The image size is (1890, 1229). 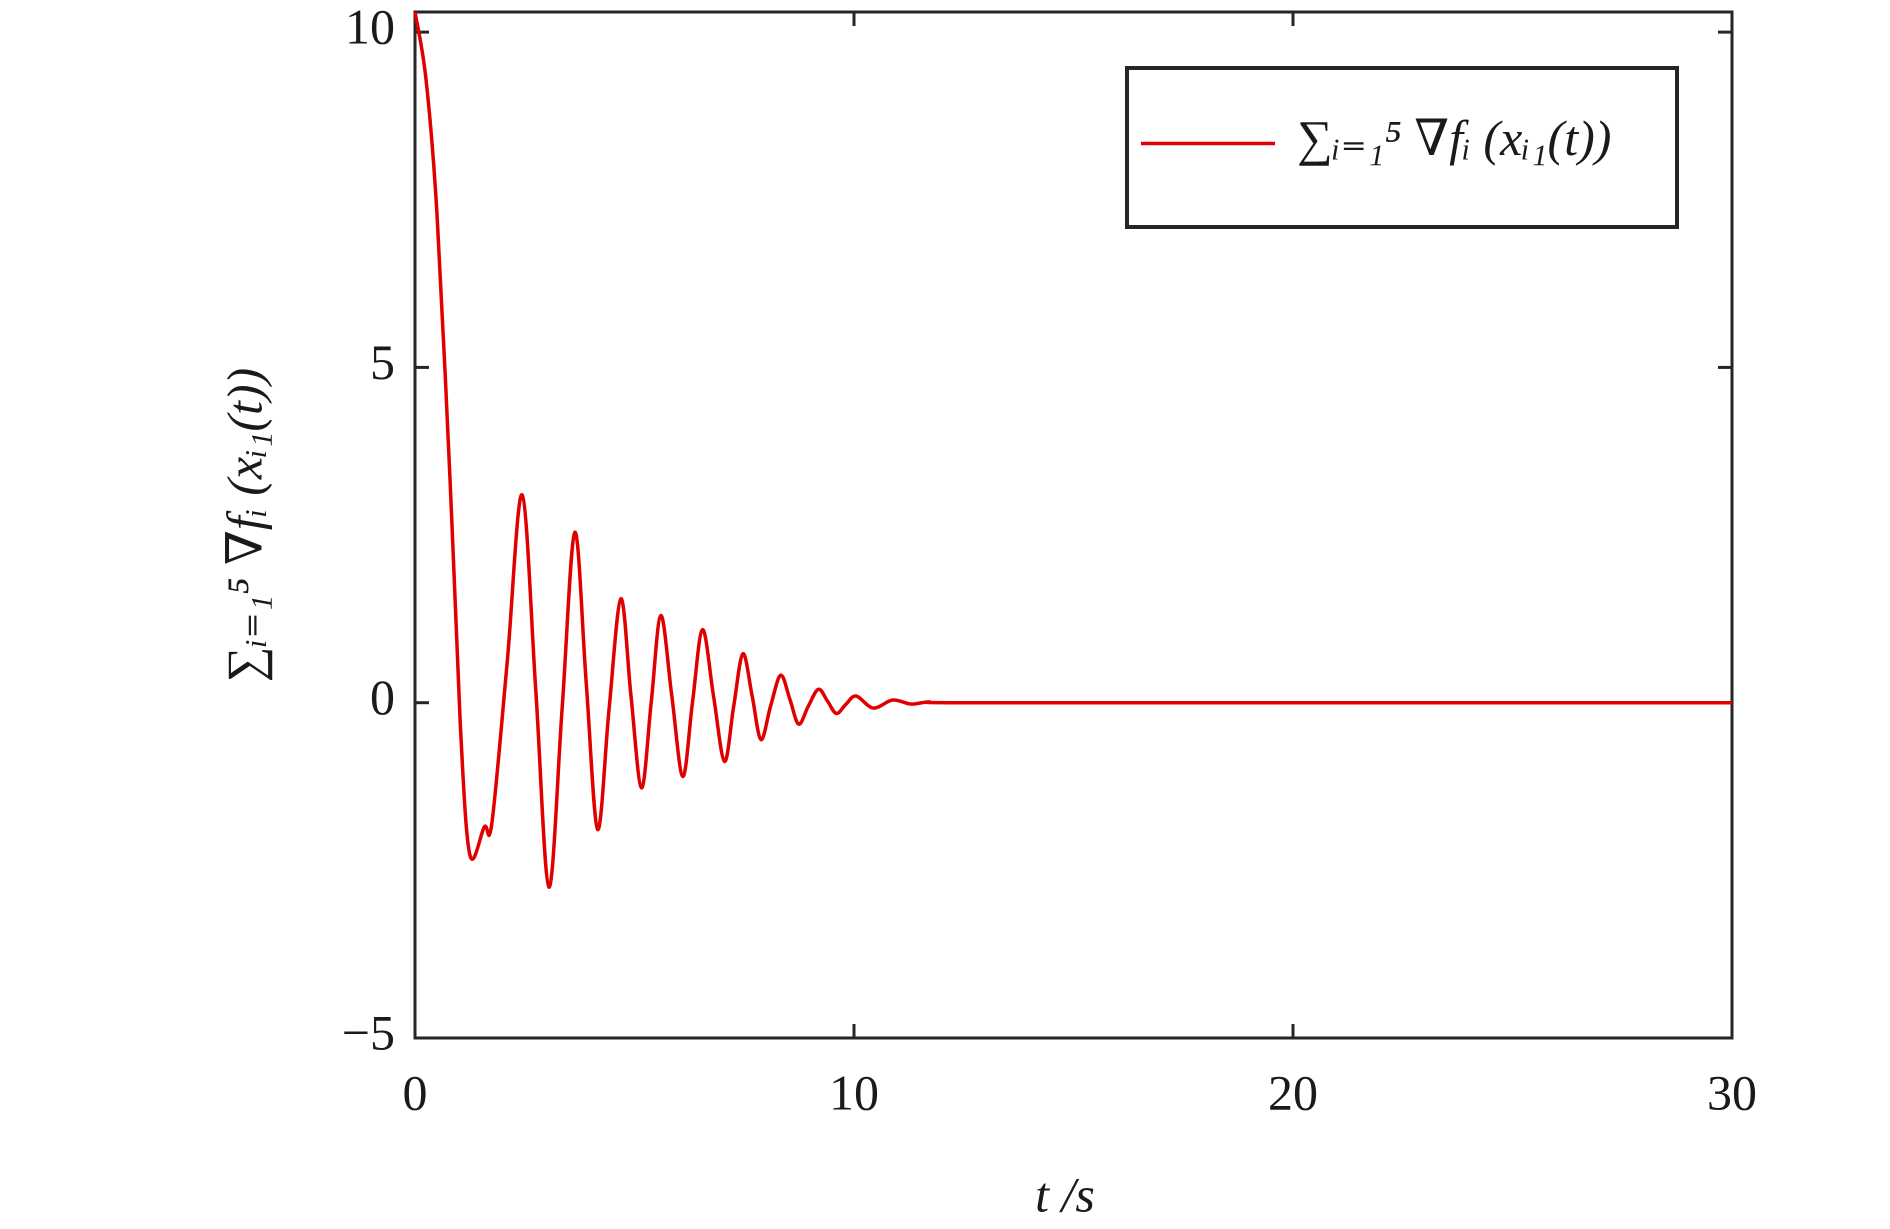 I want to click on y-axis-label: ∑ᵢ₌₁⁵ ∇fᵢ (xᵢ₁(t)), so click(x=244, y=525).